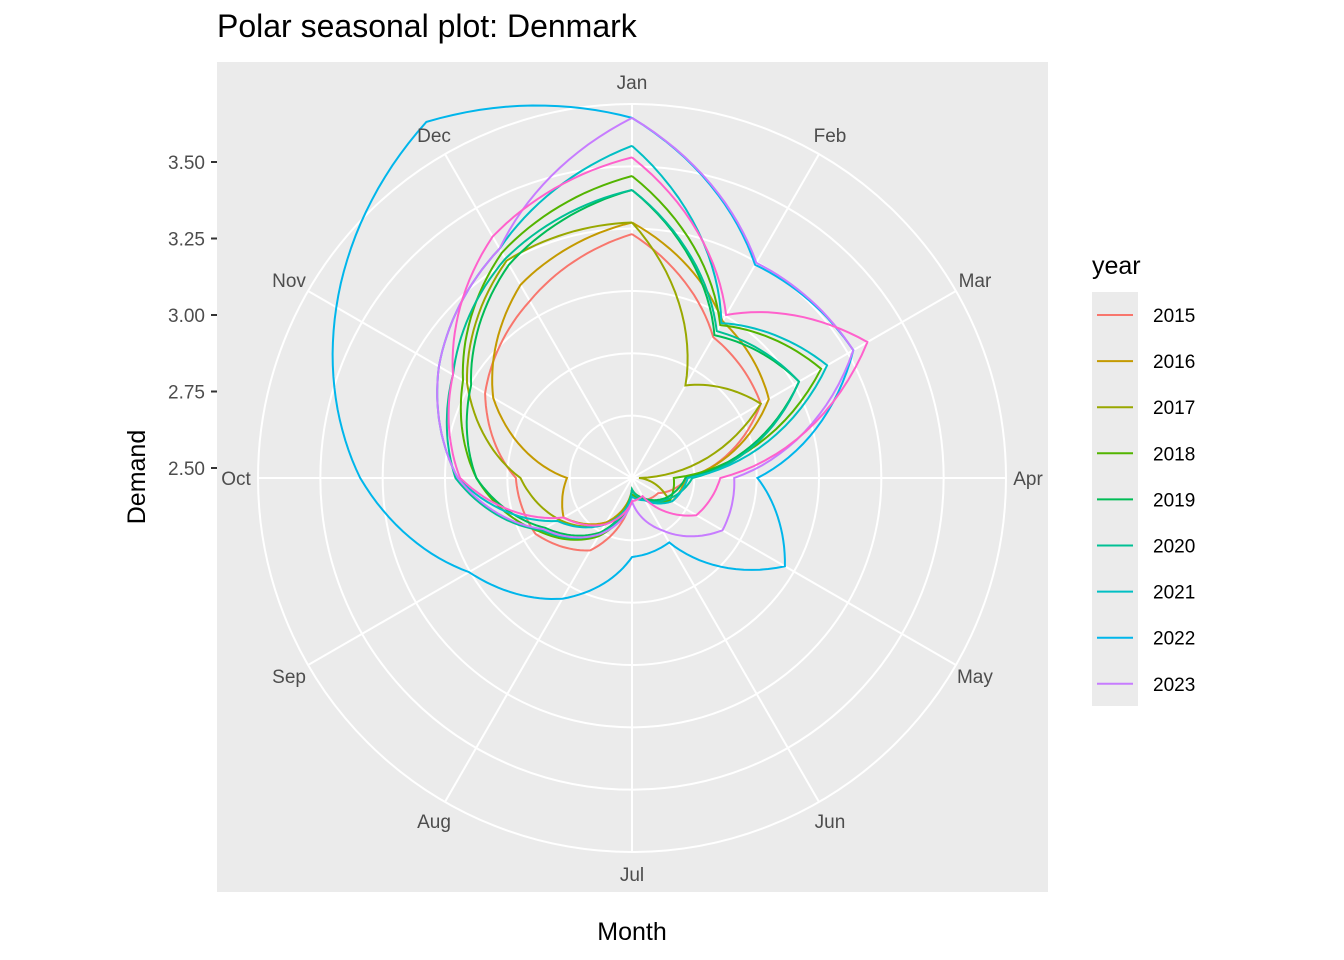 The width and height of the screenshot is (1344, 960). Describe the element at coordinates (1174, 593) in the screenshot. I see `legend-label-2021: 2021` at that location.